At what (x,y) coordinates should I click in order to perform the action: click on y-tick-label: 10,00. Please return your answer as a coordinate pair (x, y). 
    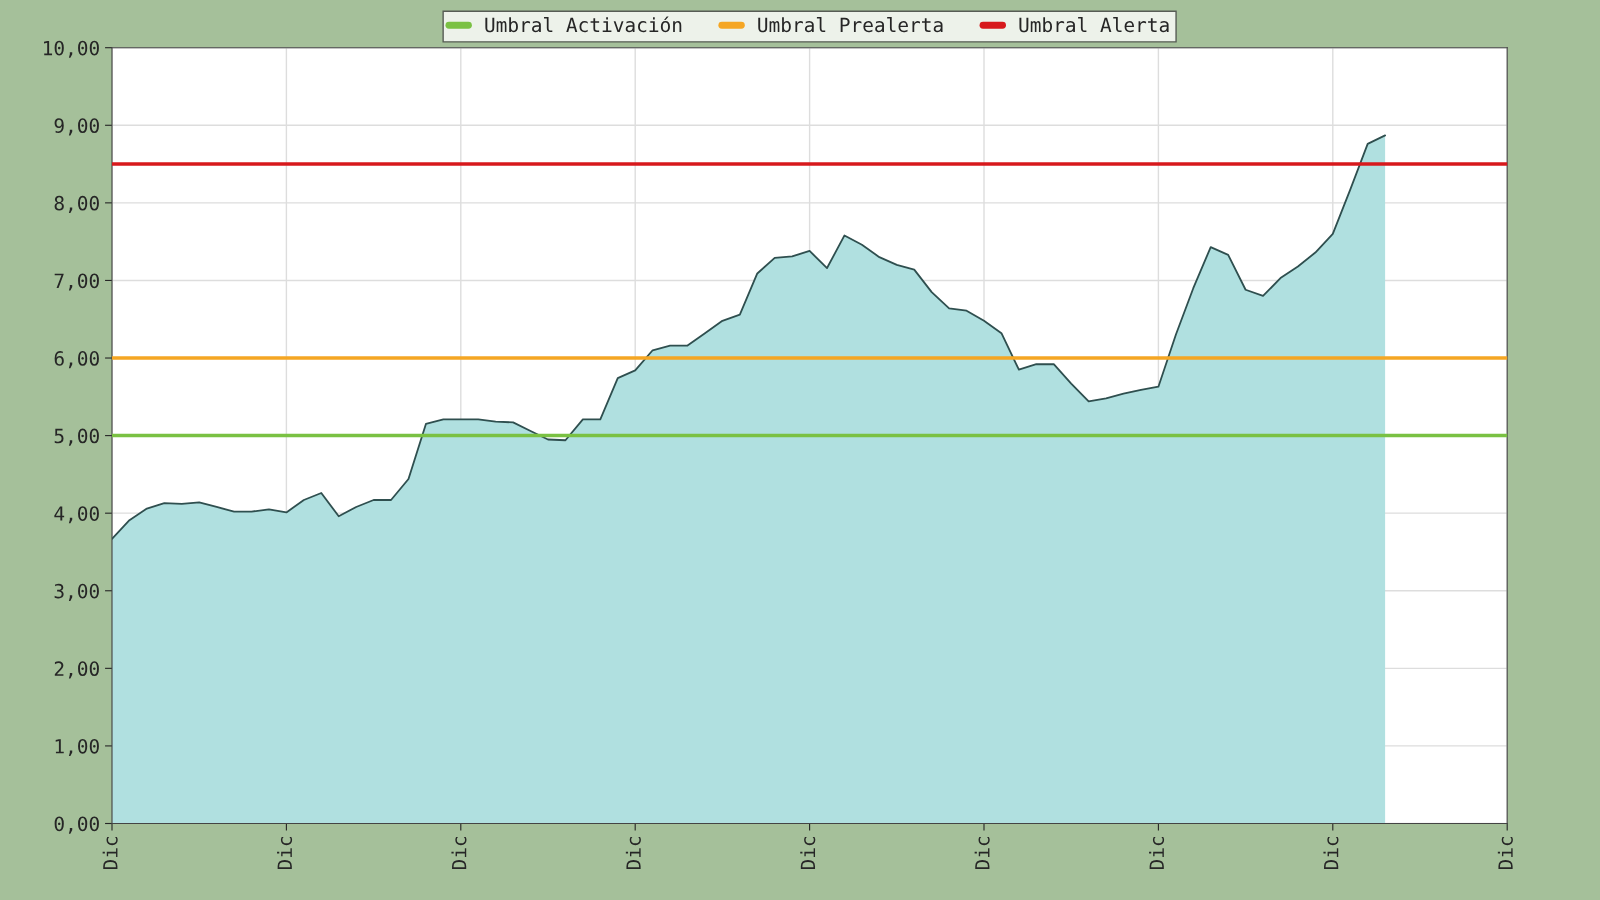
    Looking at the image, I should click on (71, 49).